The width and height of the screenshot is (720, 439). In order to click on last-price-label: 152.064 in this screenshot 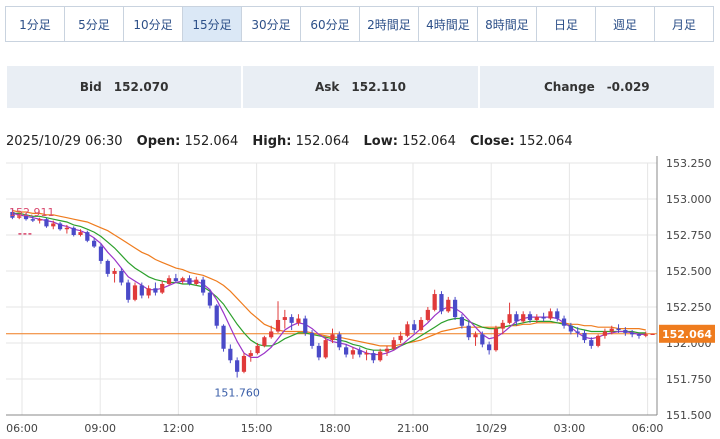, I will do `click(687, 334)`.